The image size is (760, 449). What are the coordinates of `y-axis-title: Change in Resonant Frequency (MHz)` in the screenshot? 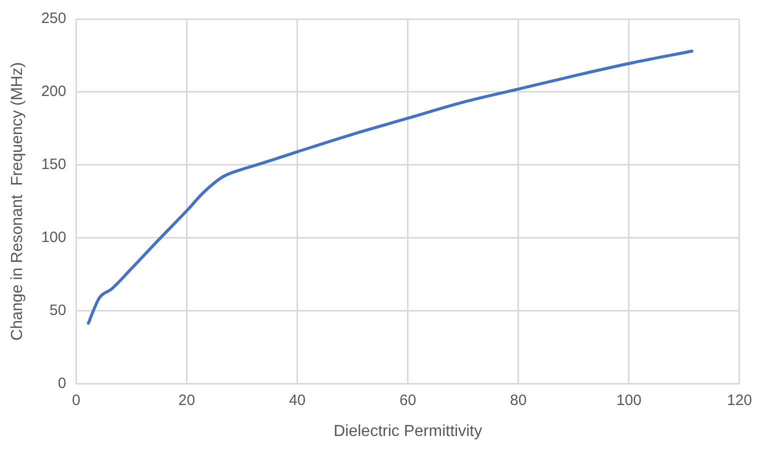 It's located at (17, 201).